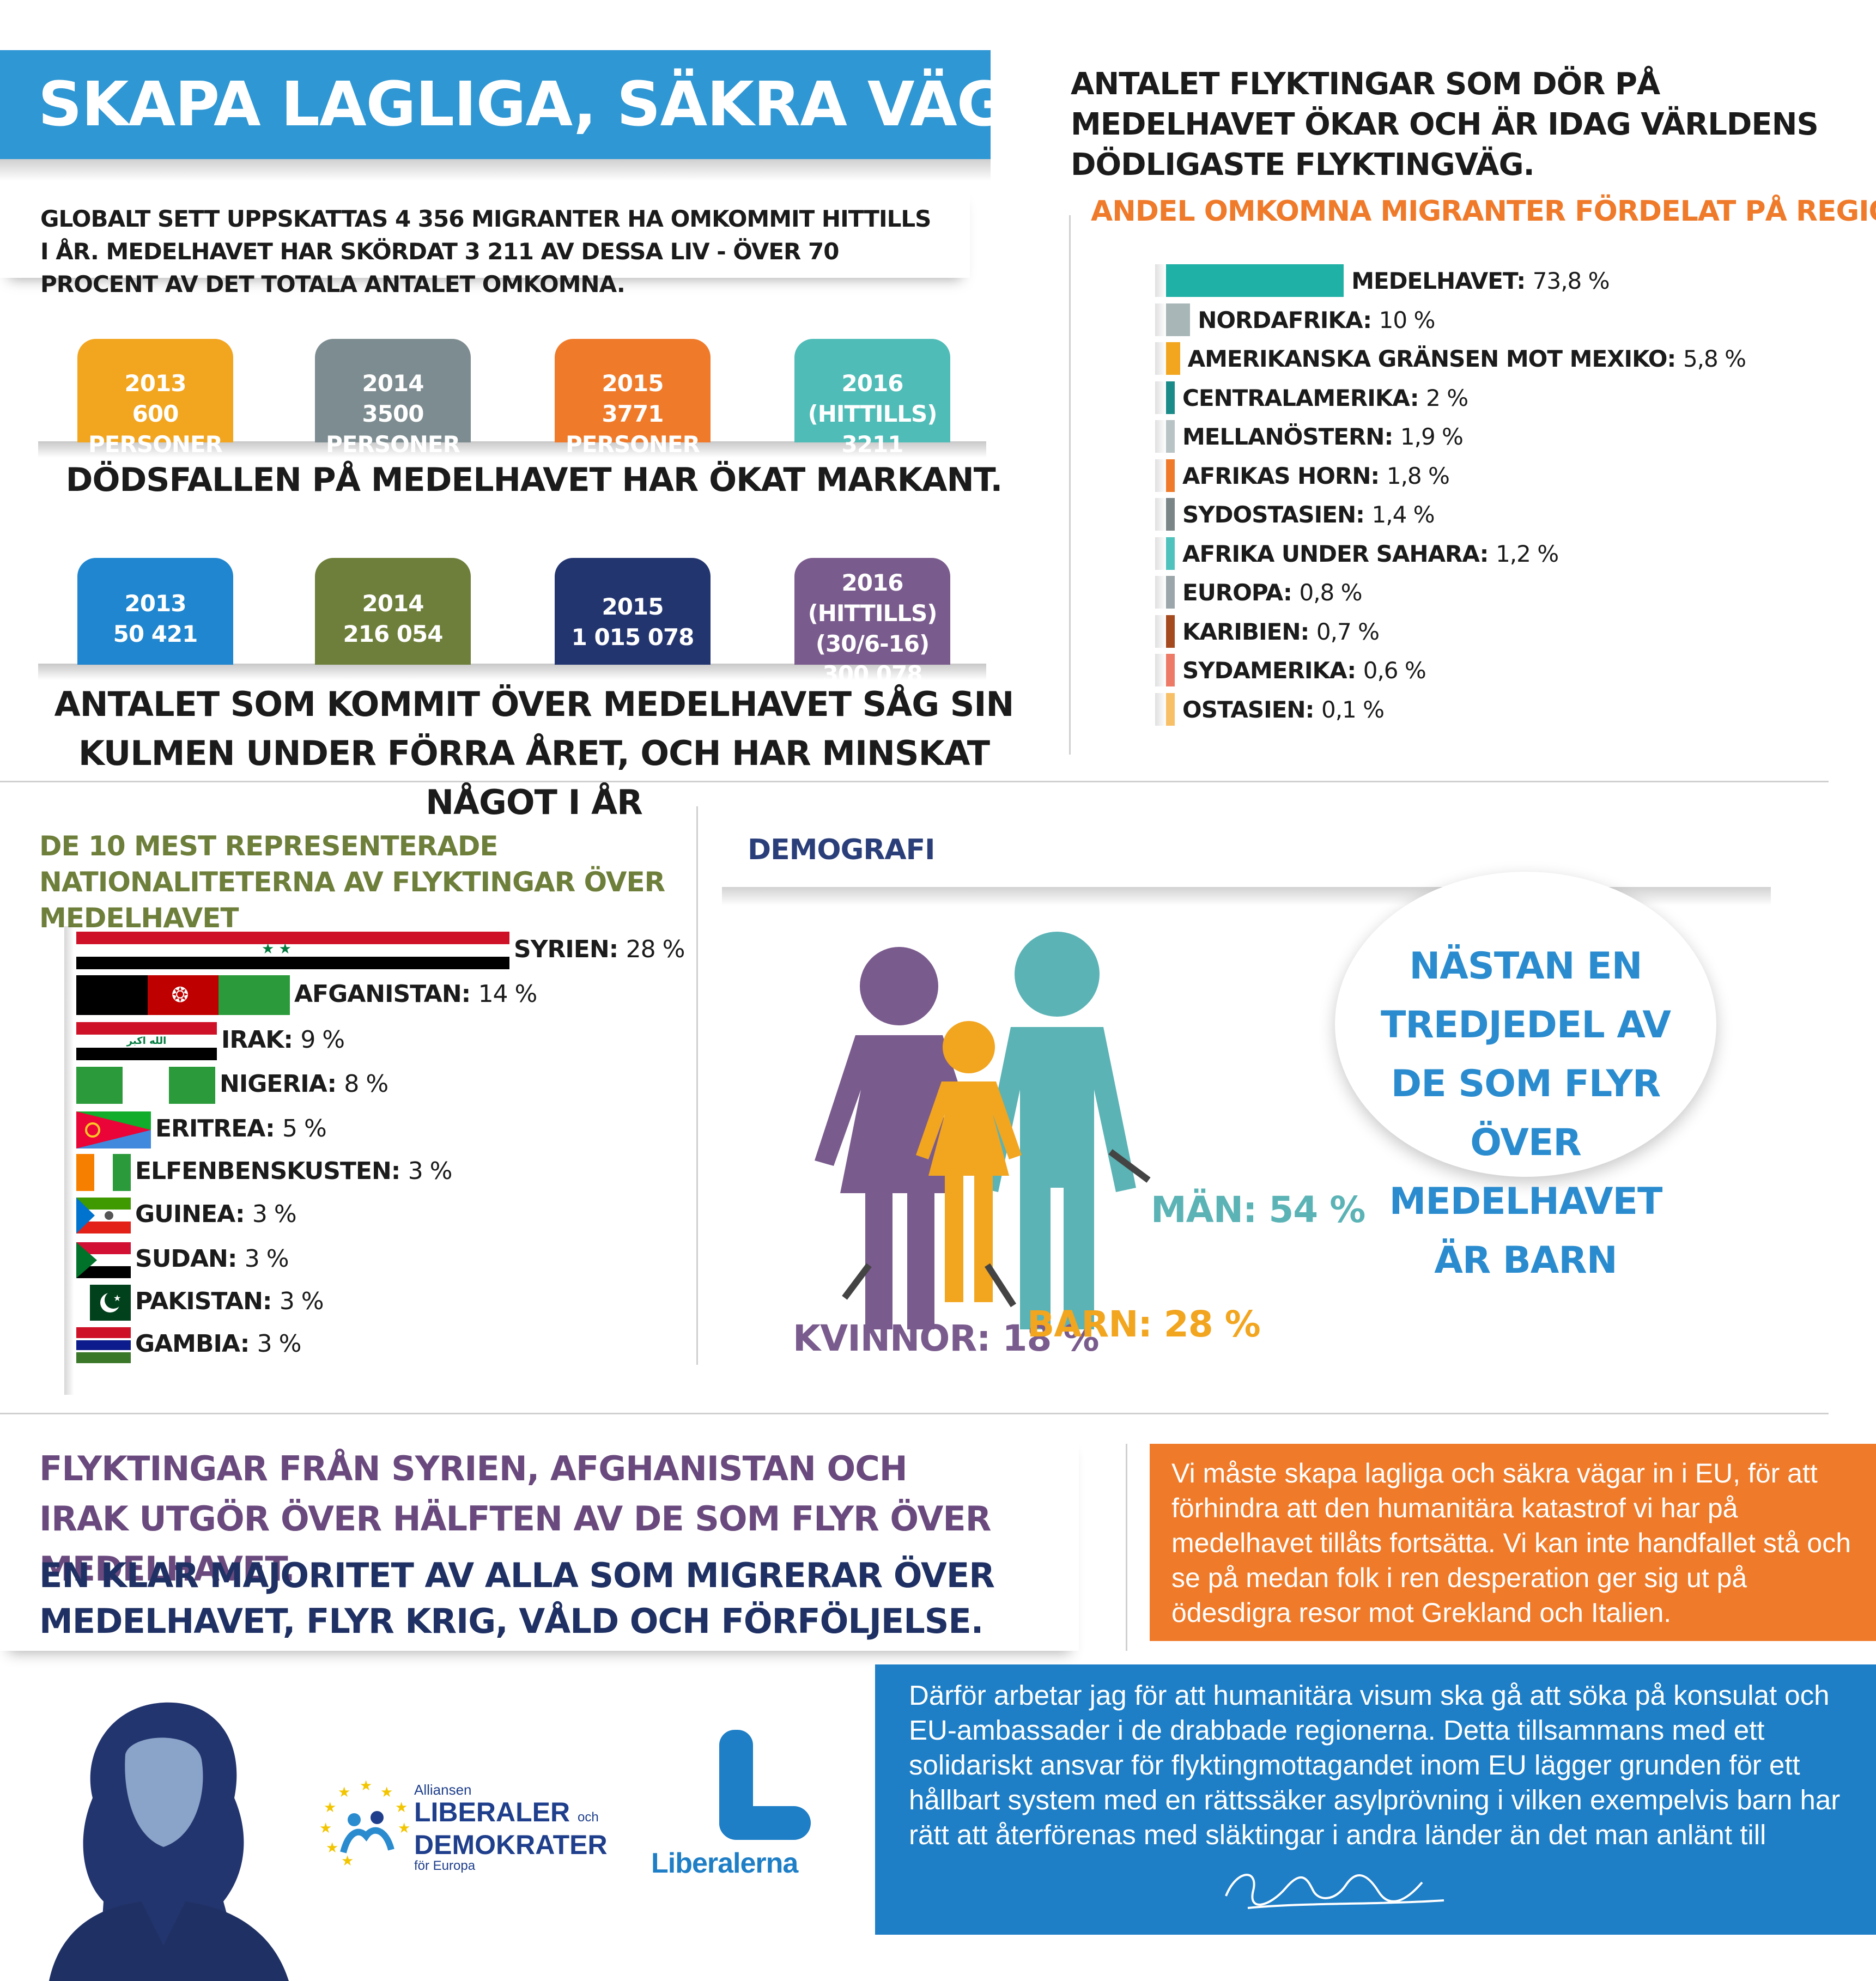 This screenshot has width=1876, height=1981. I want to click on nationality-label: SYRIEN: 28 %, so click(599, 949).